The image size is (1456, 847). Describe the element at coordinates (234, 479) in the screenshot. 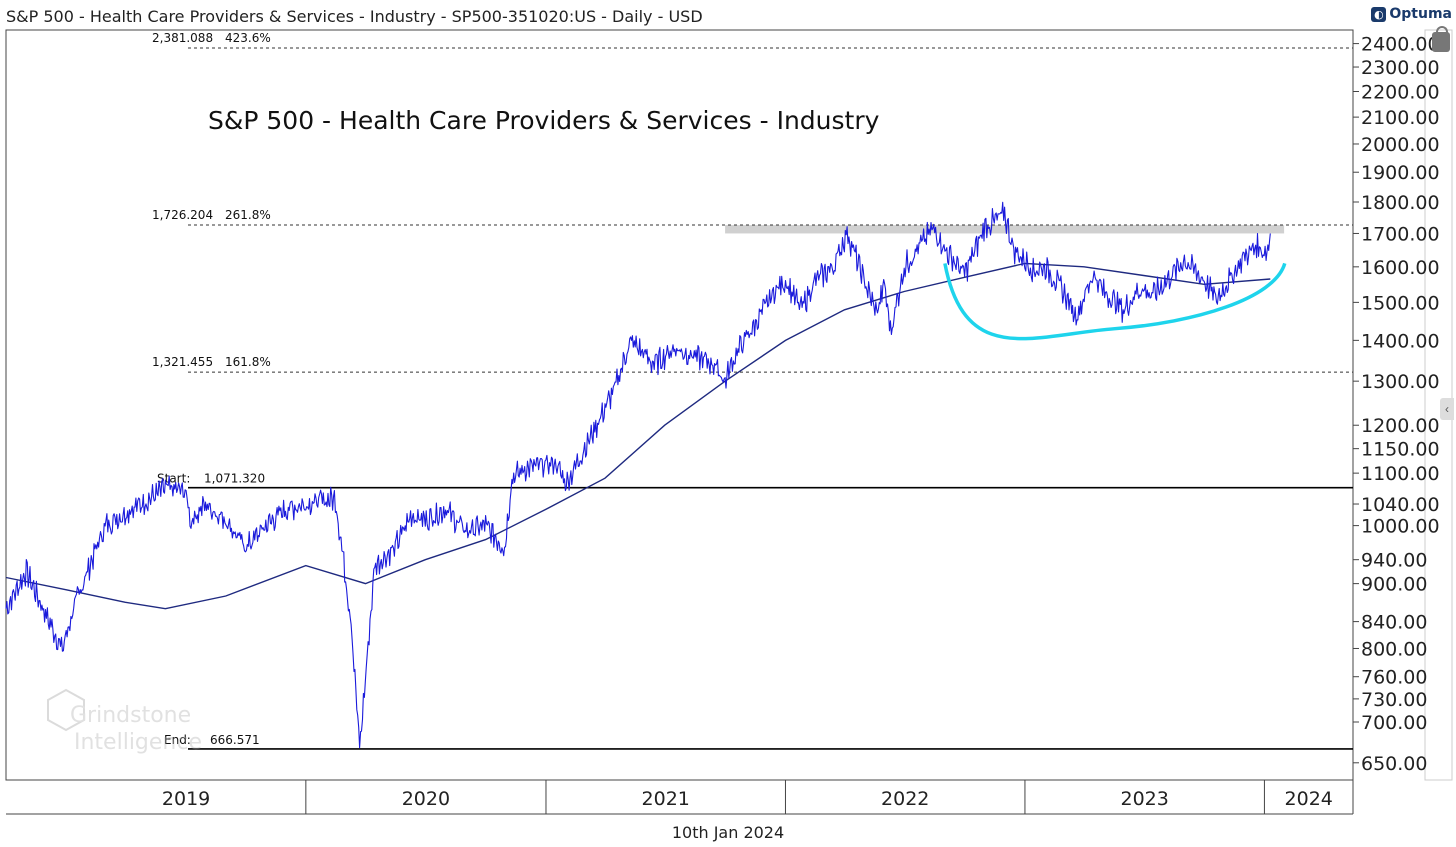

I see `level-value: 1,071.320` at that location.